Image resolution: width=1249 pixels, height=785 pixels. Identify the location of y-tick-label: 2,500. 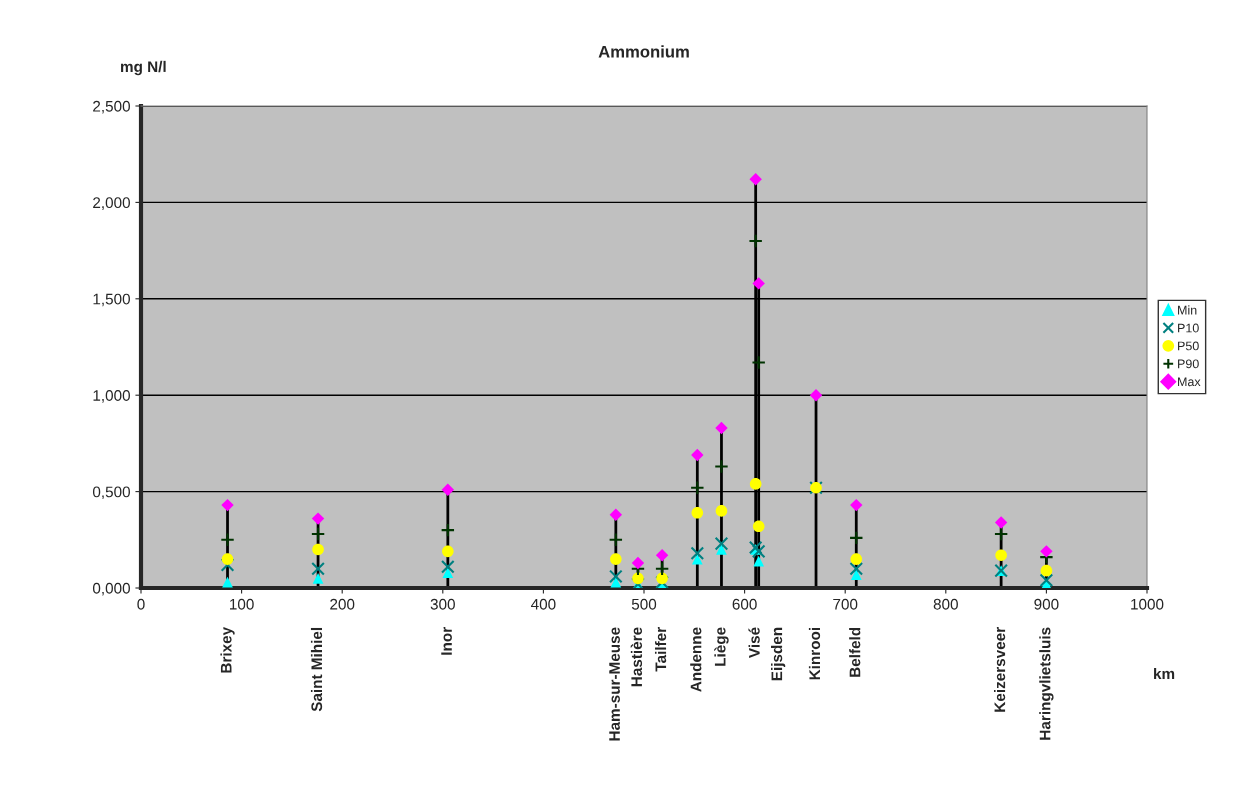
(111, 107).